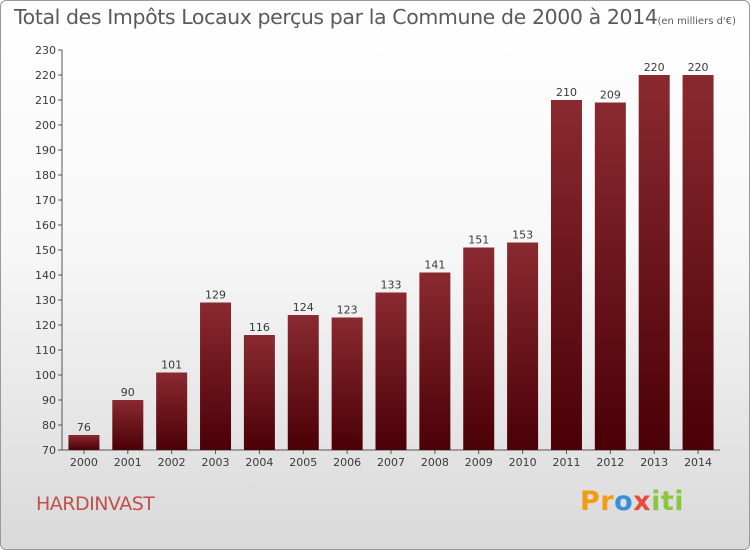  Describe the element at coordinates (45, 175) in the screenshot. I see `y-tick-label: 180` at that location.